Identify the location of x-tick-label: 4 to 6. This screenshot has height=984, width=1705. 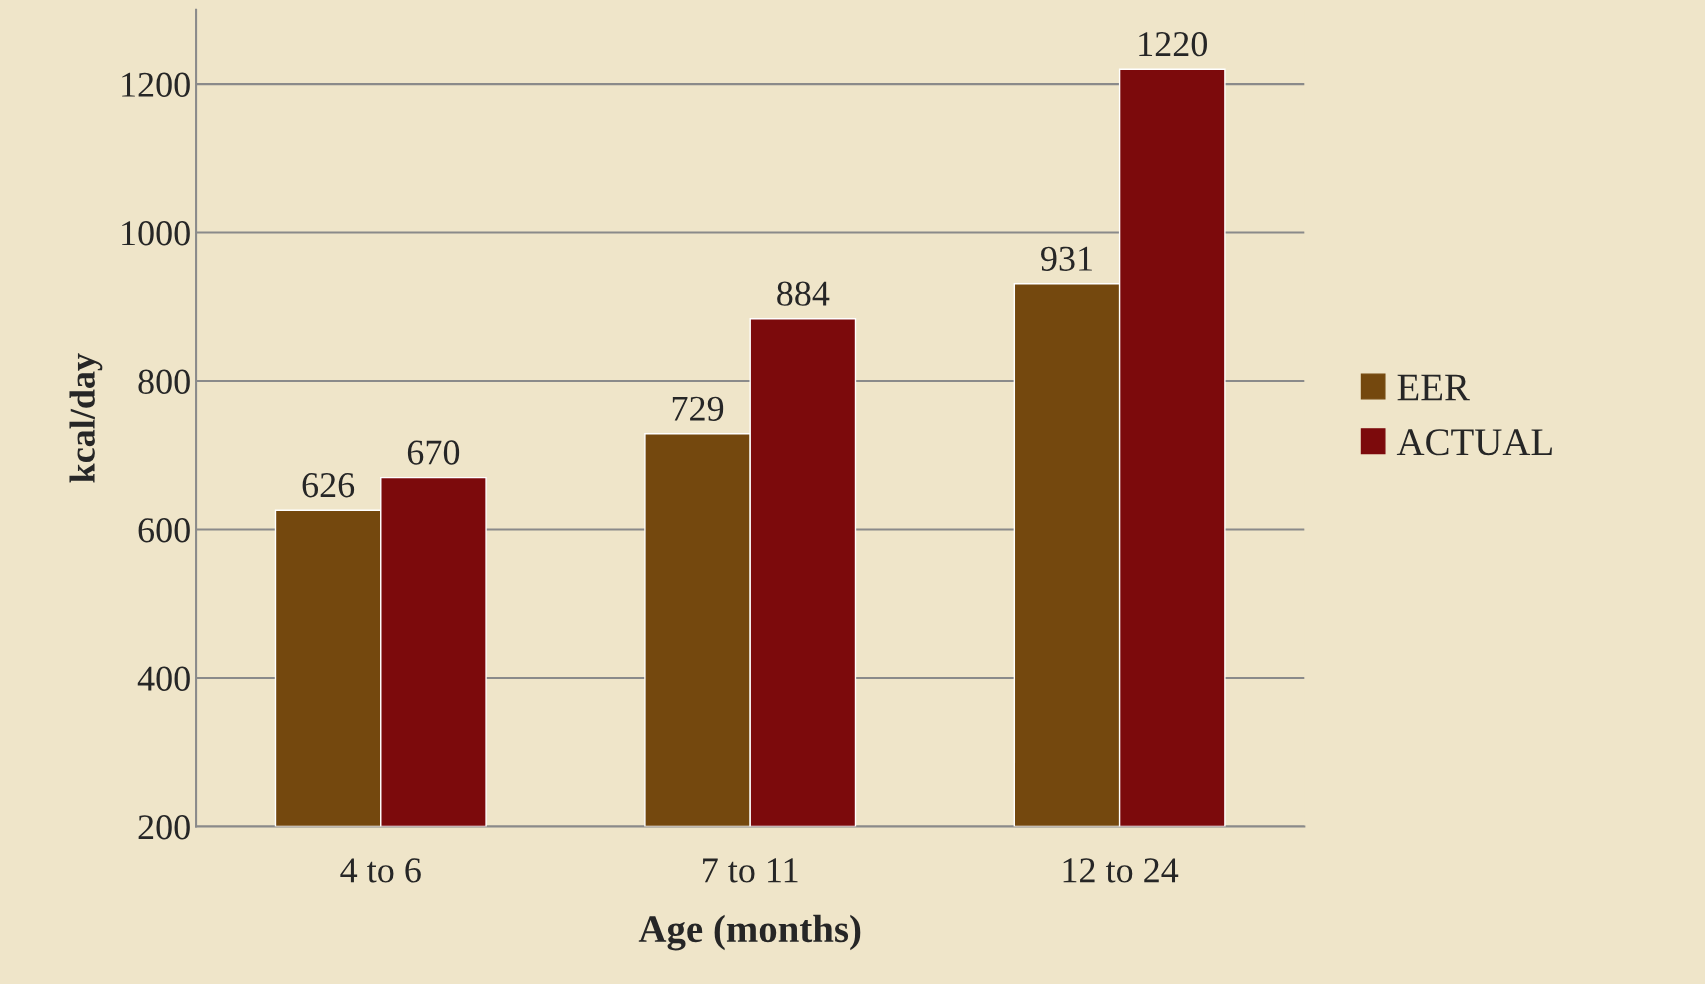
(380, 870).